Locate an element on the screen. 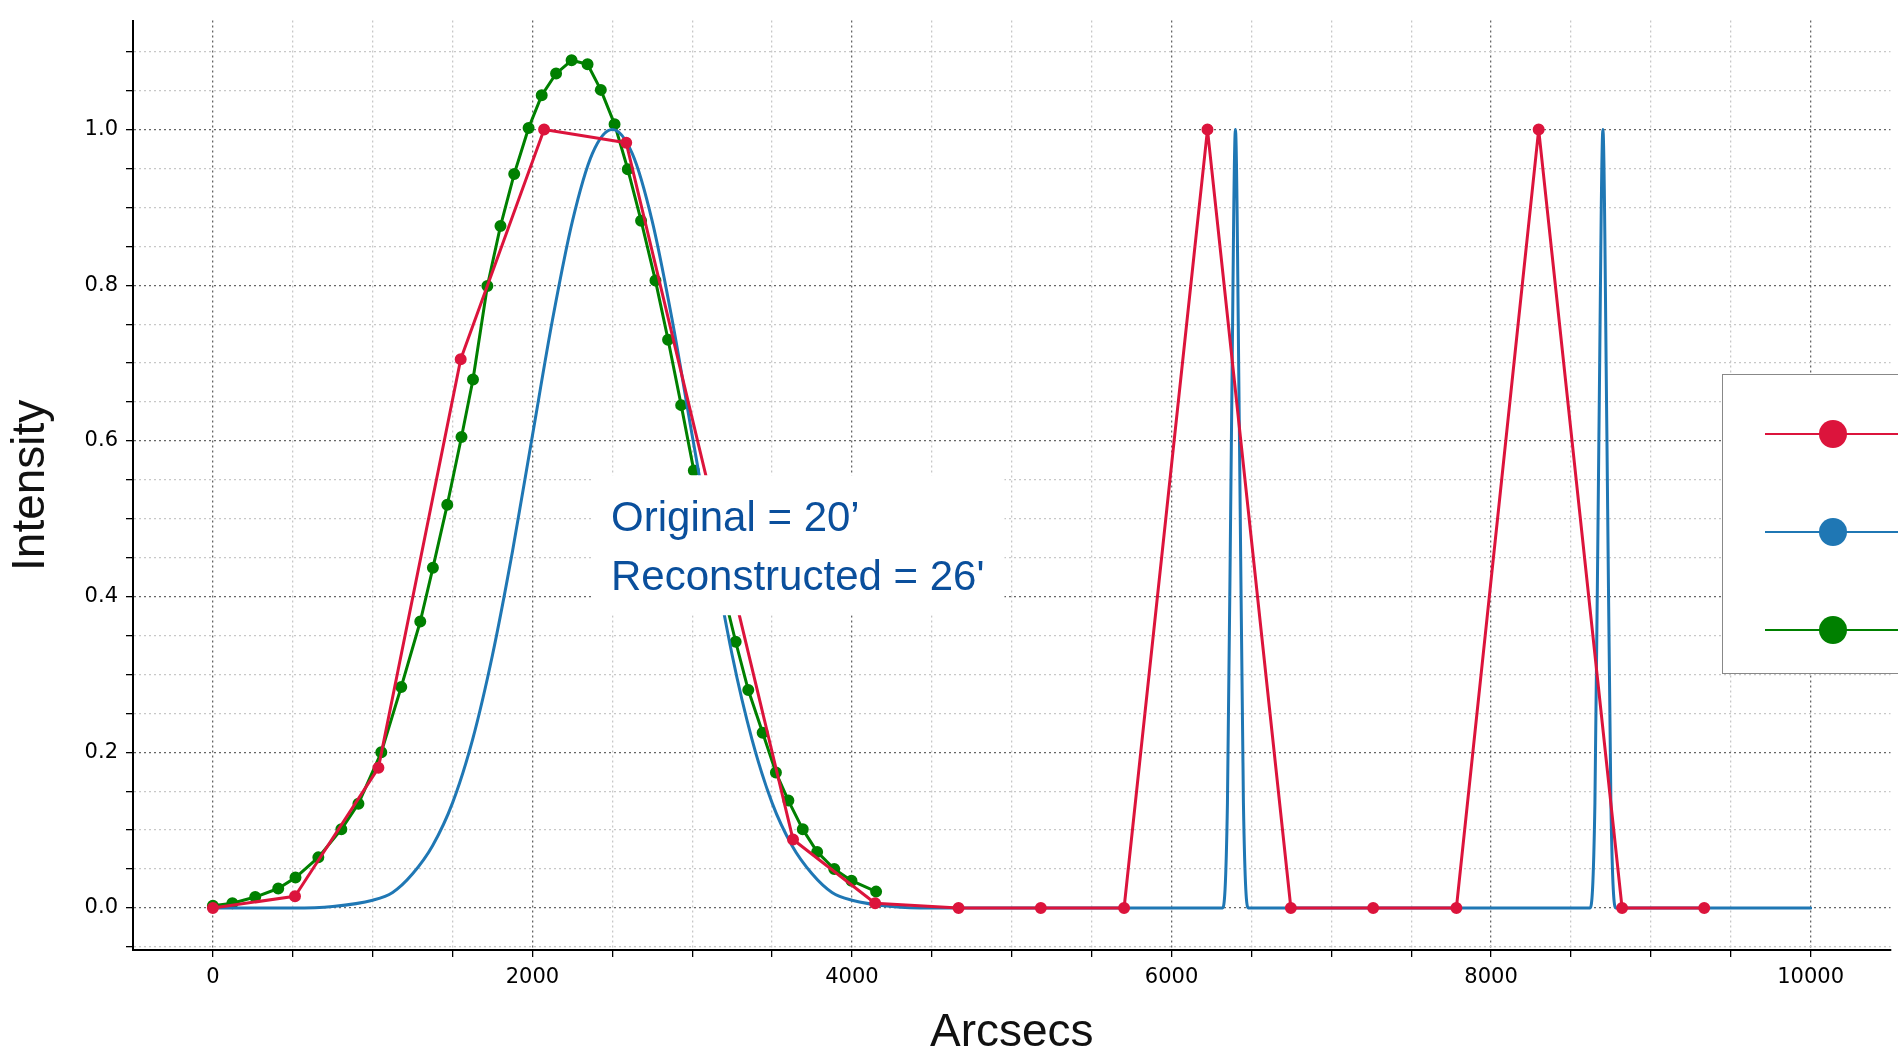 Image resolution: width=1898 pixels, height=1063 pixels. x-axis-title: Arcsecs is located at coordinates (1011, 1030).